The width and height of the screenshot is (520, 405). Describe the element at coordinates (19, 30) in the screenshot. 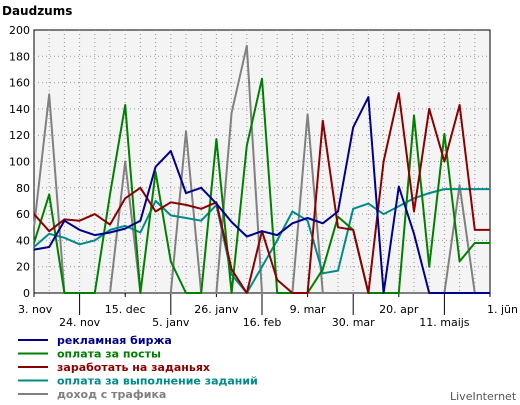

I see `y-tick-label: 200` at that location.